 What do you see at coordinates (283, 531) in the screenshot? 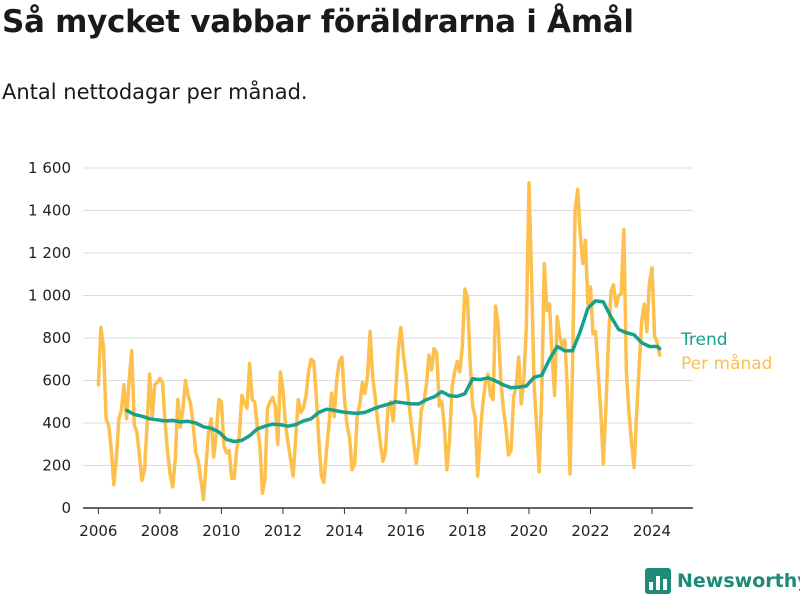
I see `x-tick-label: 2012` at bounding box center [283, 531].